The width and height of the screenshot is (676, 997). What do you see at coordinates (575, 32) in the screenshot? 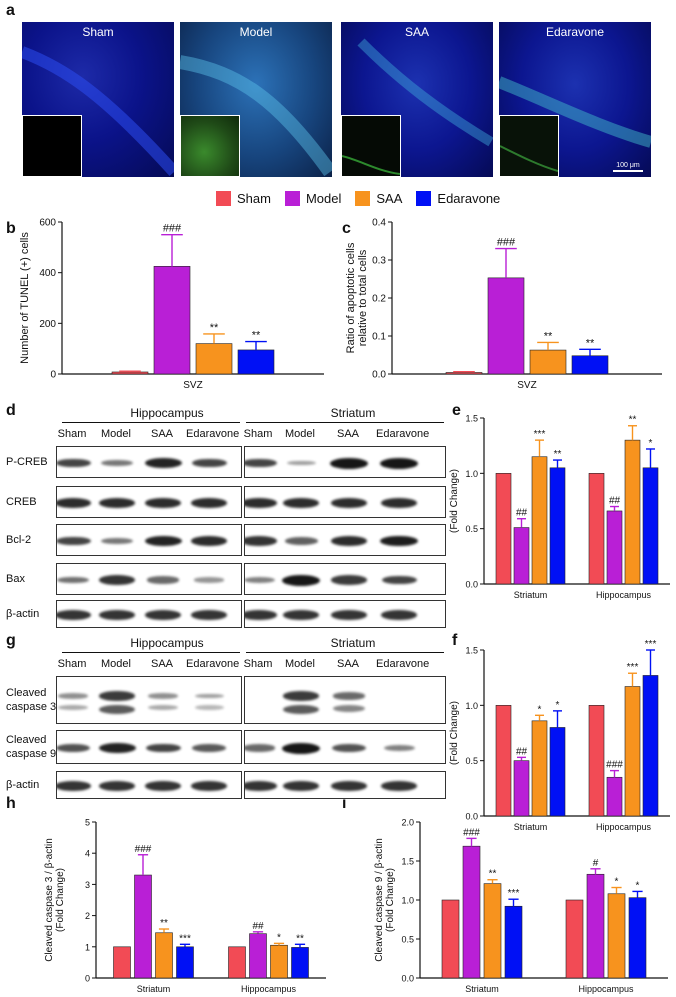
I see `micrograph-title-edaravone: Edaravone` at bounding box center [575, 32].